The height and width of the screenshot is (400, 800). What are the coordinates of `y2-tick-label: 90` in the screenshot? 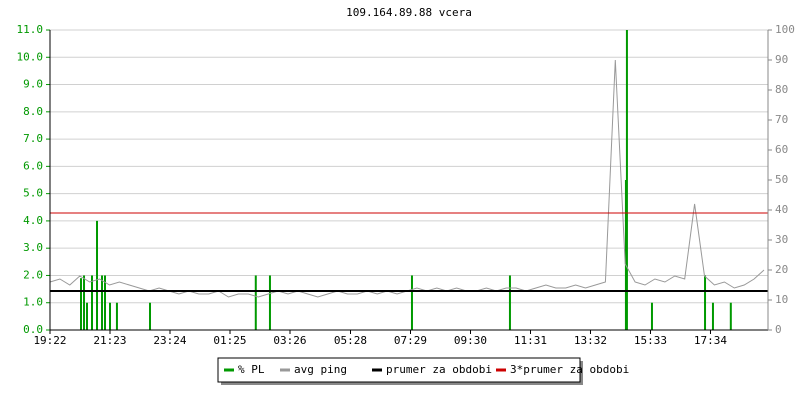 It's located at (781, 59).